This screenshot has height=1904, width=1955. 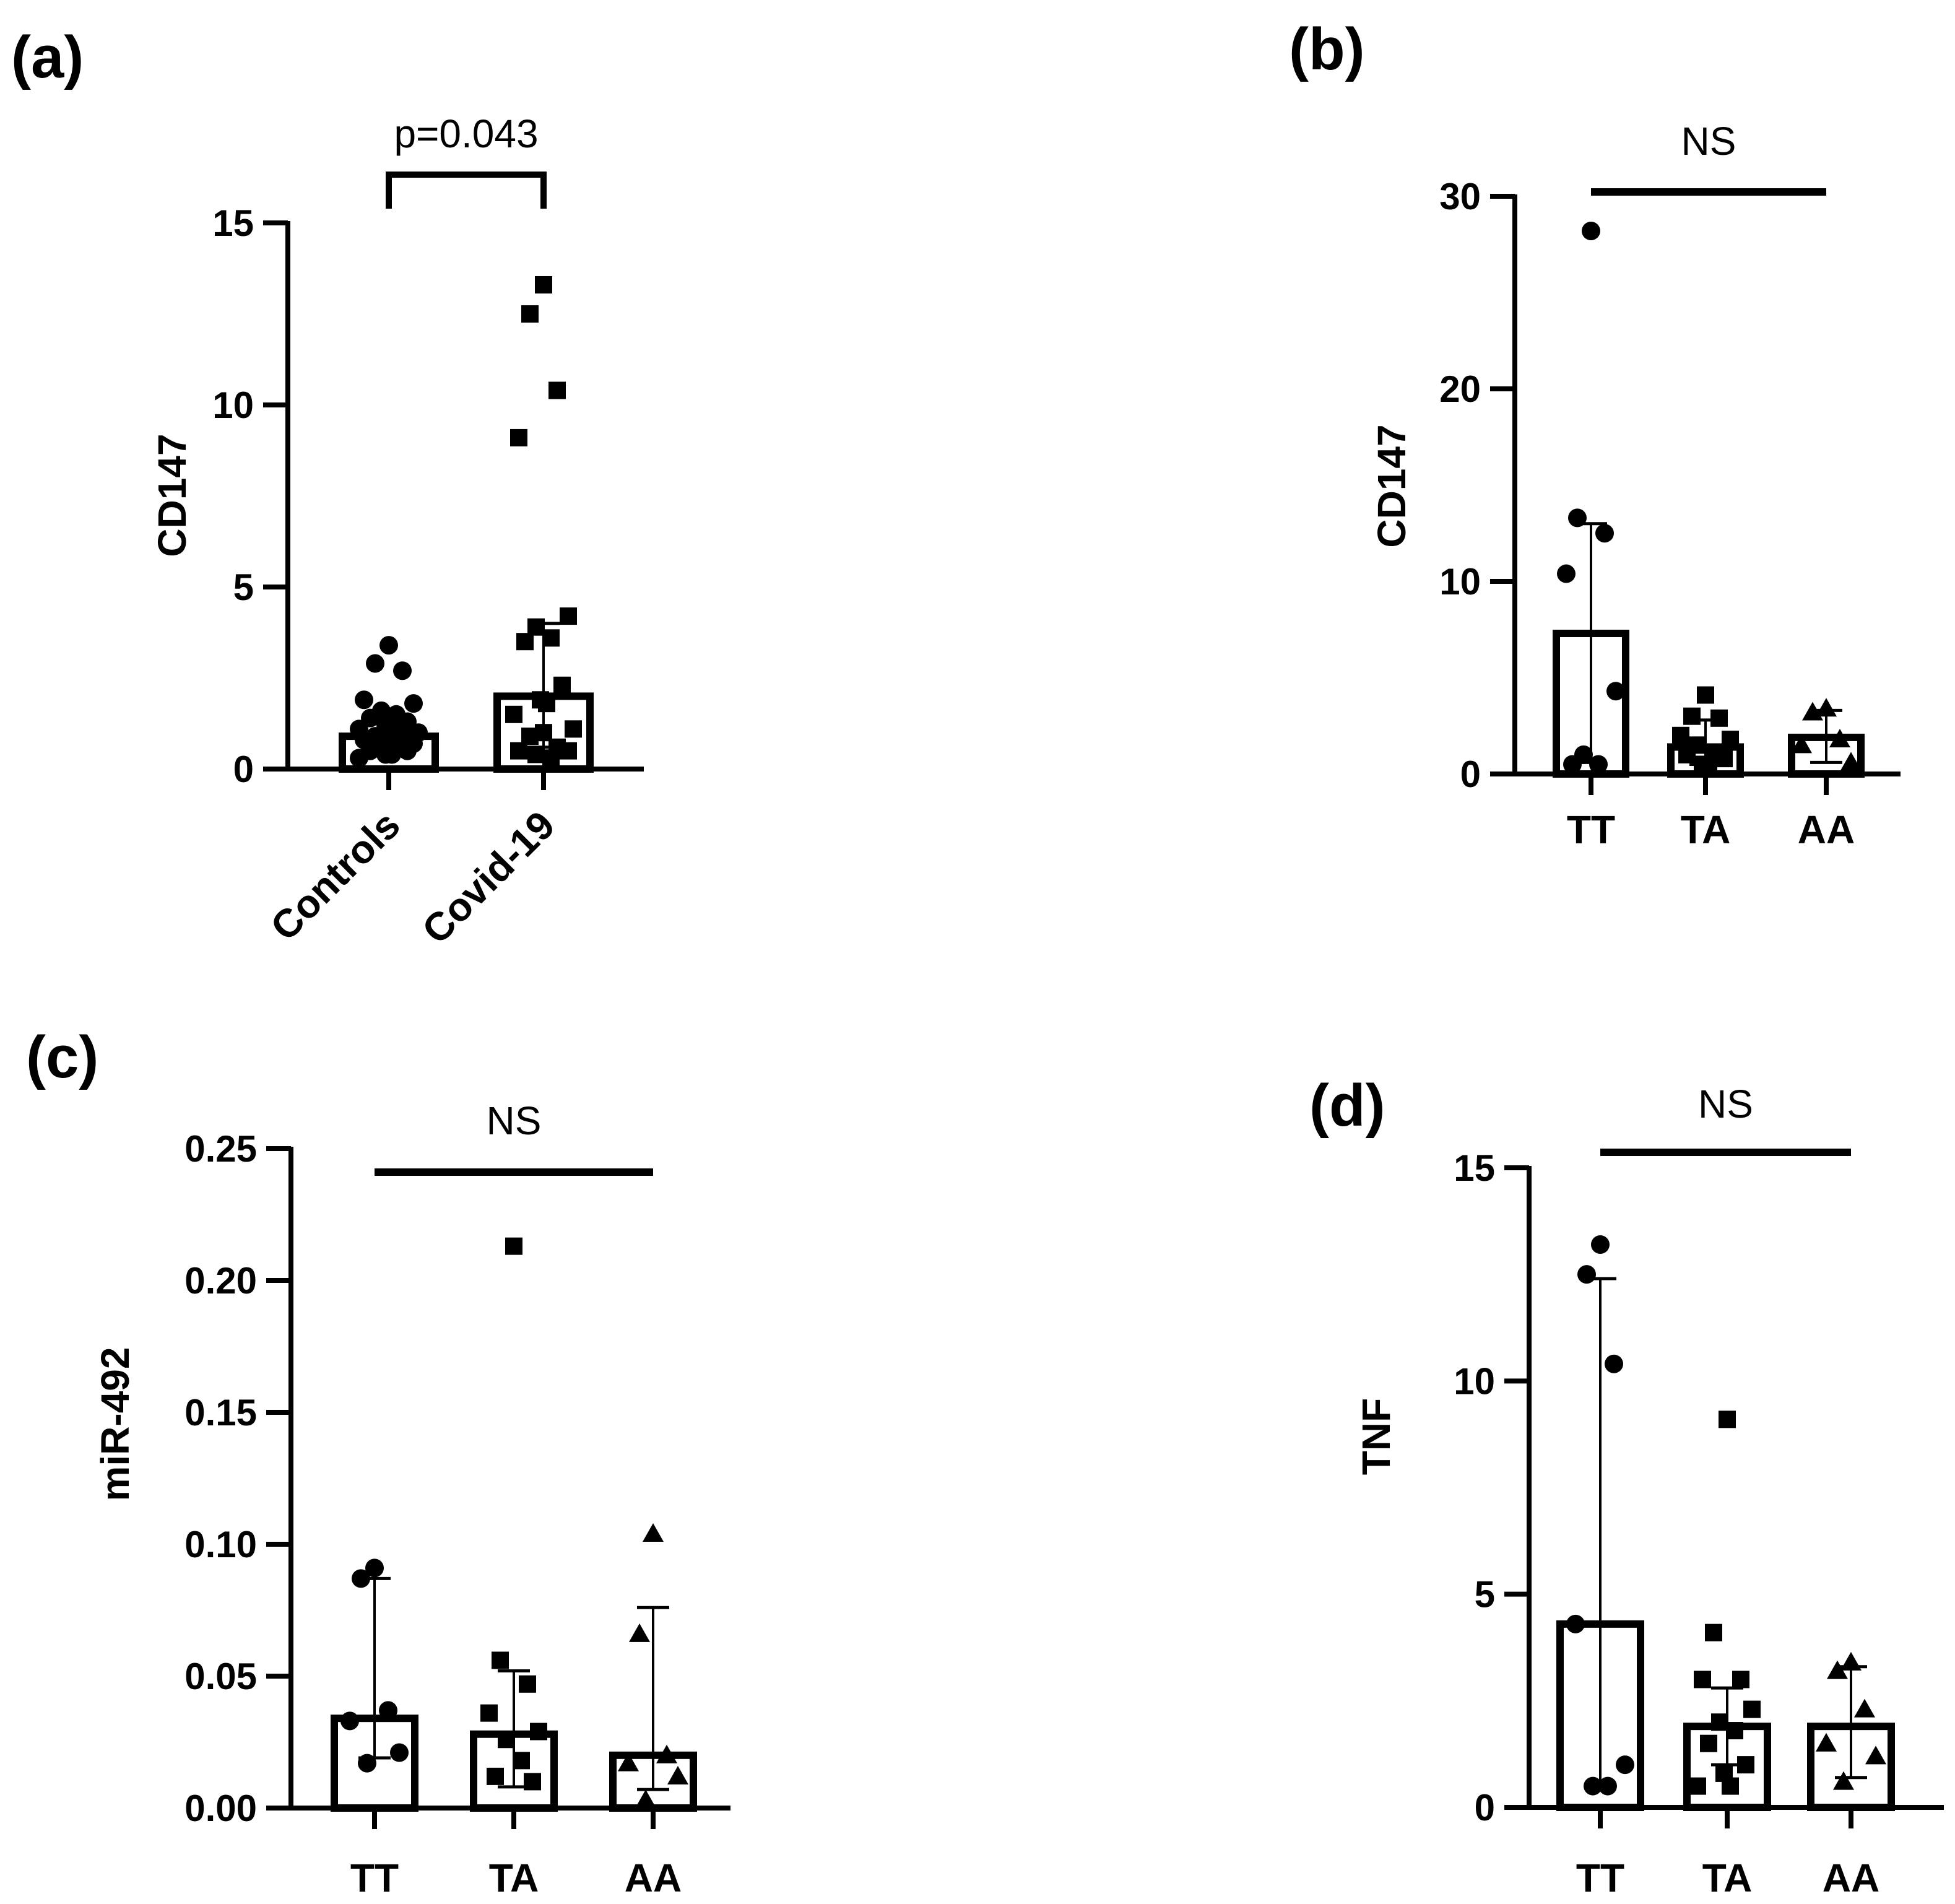 What do you see at coordinates (1327, 49) in the screenshot?
I see `panel-label: (b)` at bounding box center [1327, 49].